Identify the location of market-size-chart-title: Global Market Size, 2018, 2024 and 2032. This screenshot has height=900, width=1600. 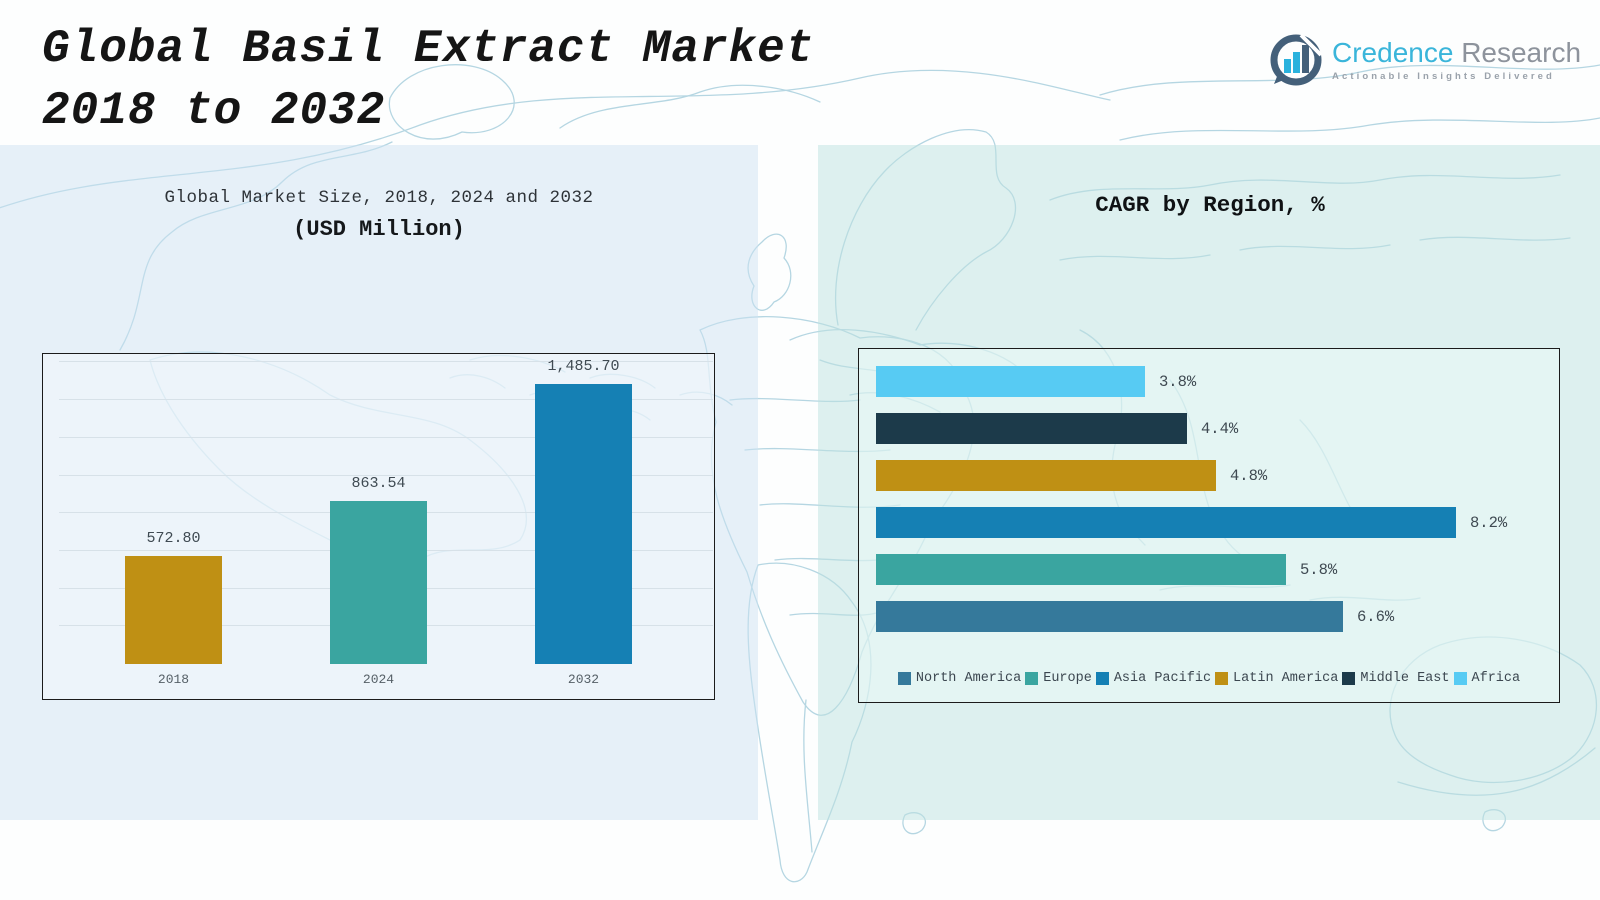
(379, 198).